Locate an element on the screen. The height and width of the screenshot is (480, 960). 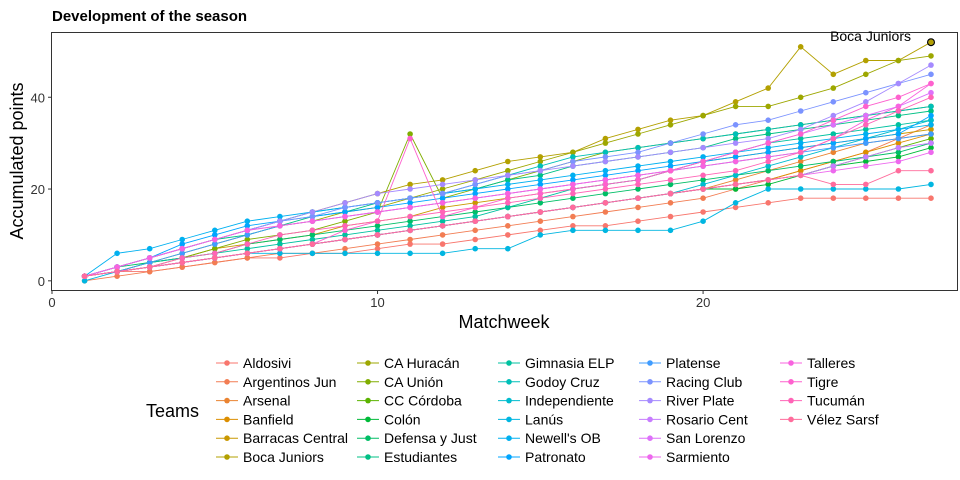
legend-label: Platense is located at coordinates (693, 363).